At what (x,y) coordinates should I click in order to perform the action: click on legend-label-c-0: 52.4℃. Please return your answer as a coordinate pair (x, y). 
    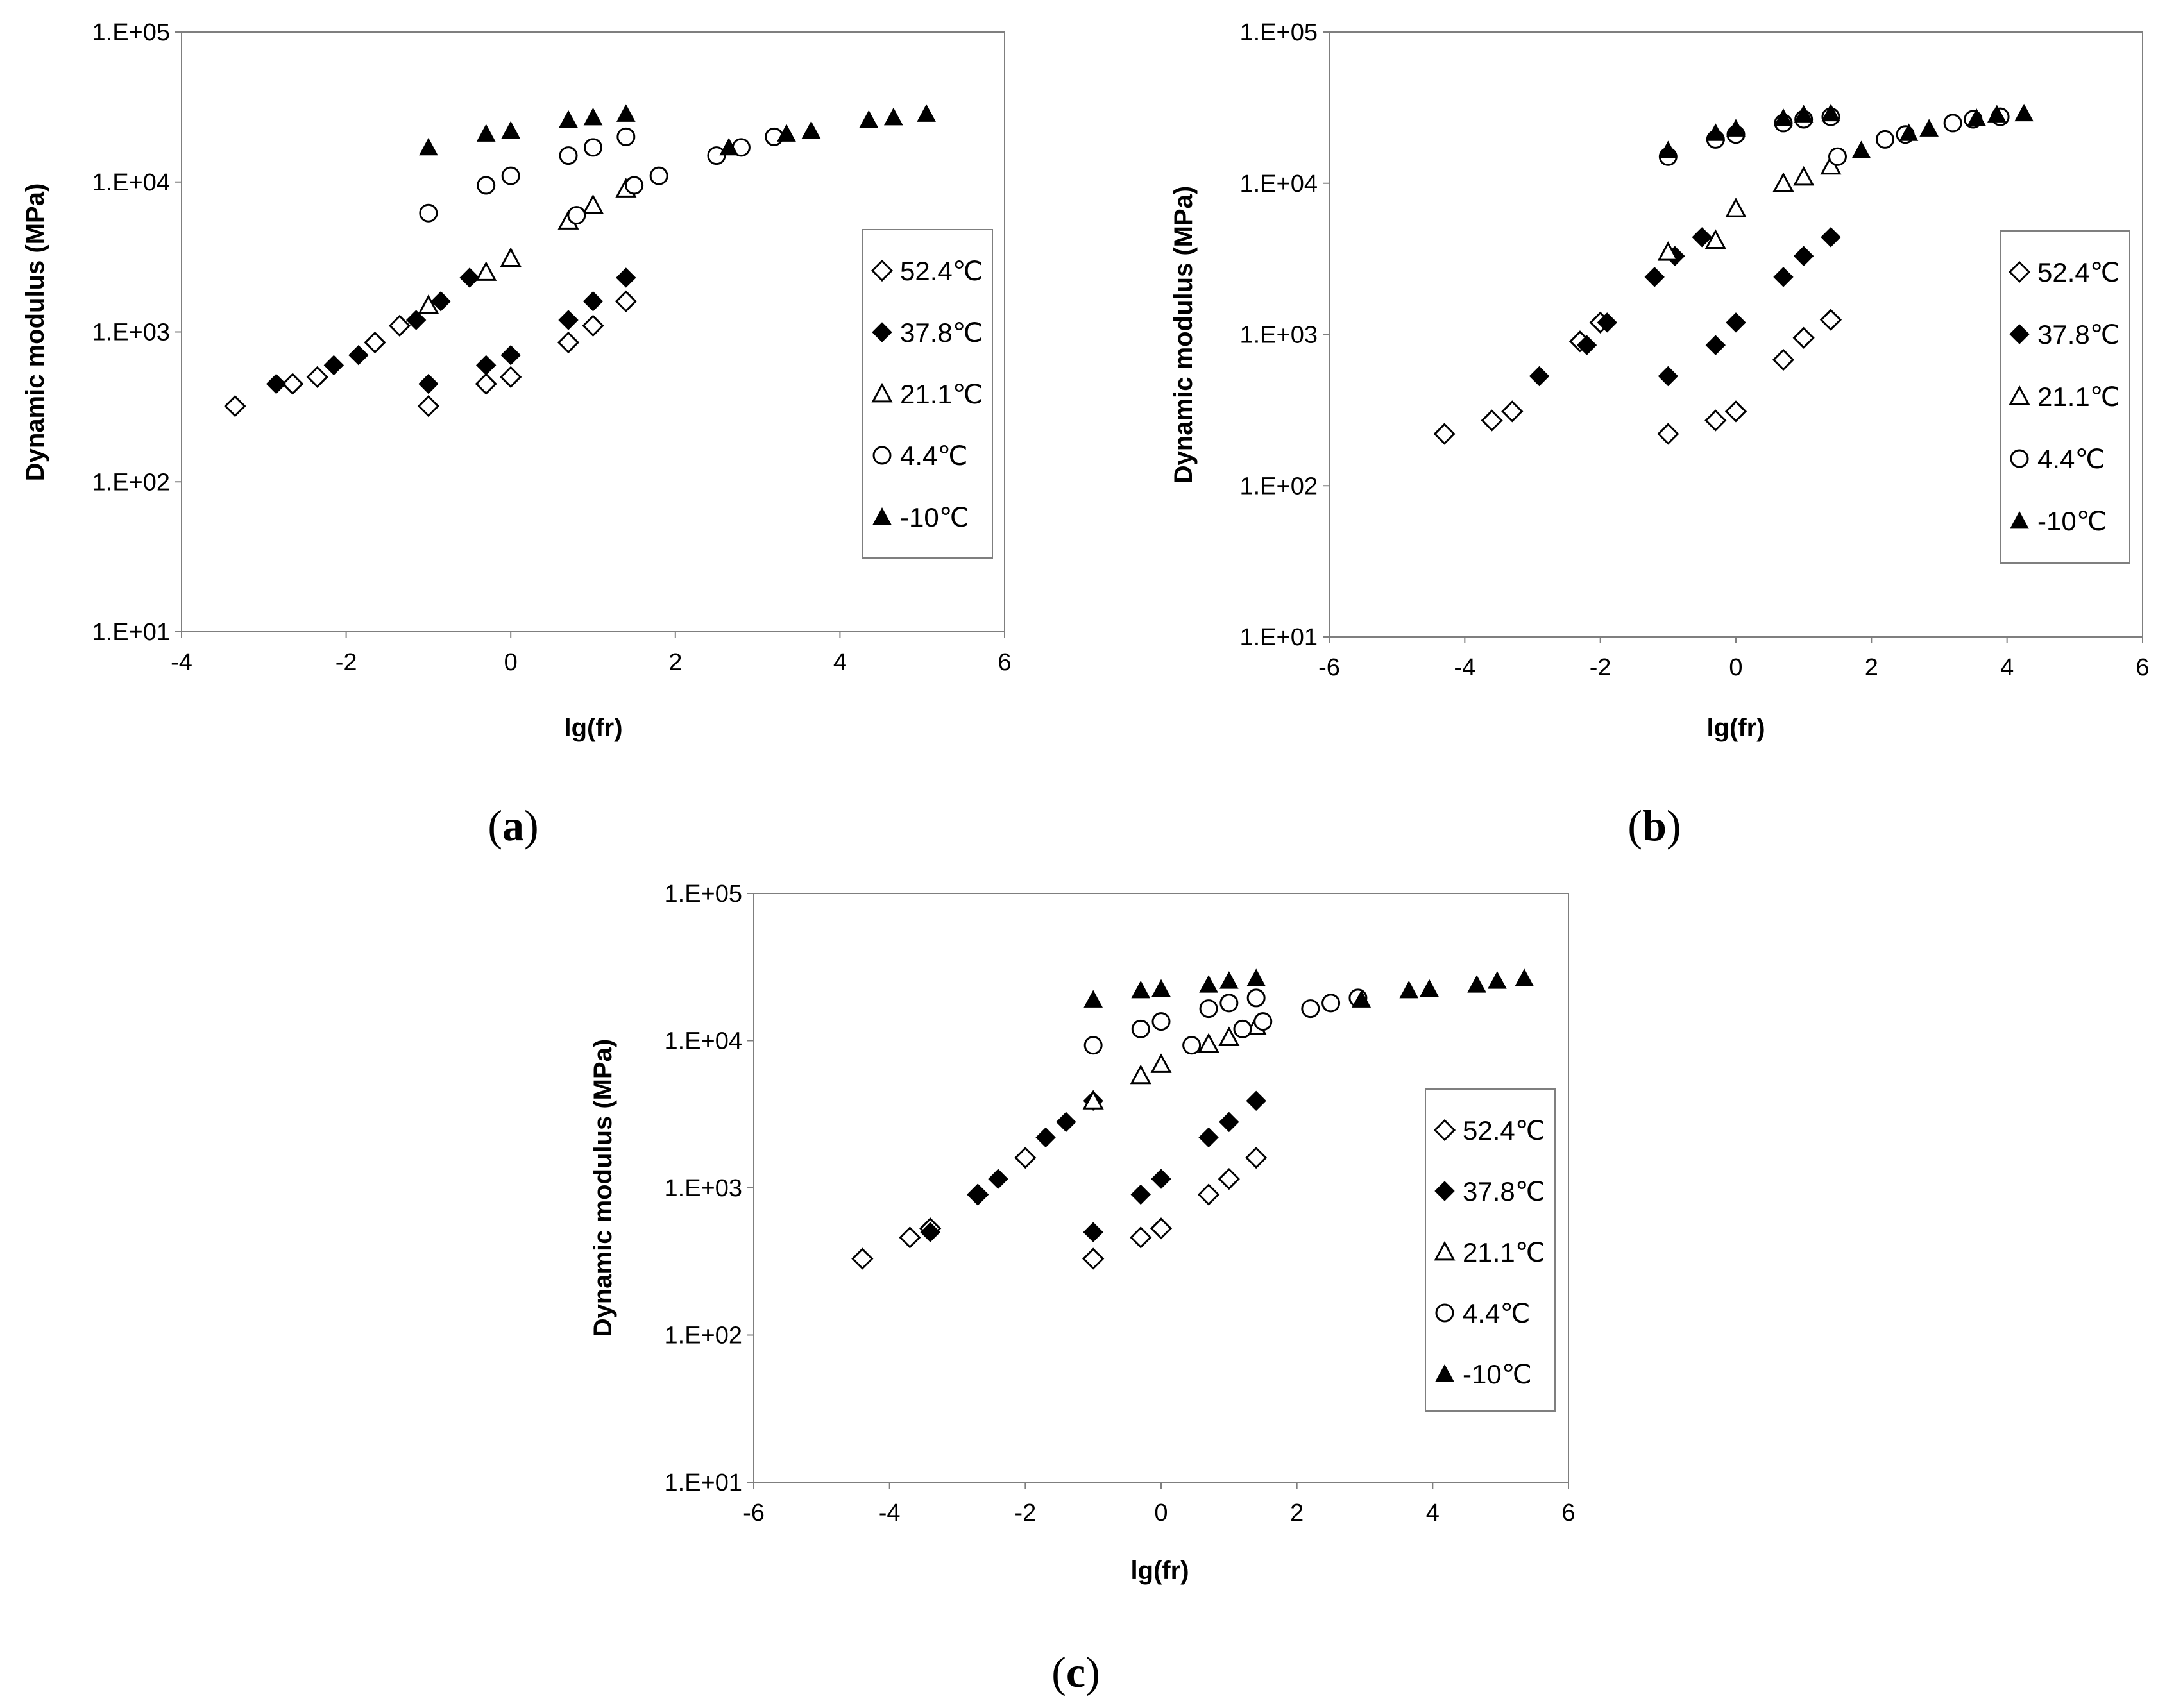
    Looking at the image, I should click on (1504, 1130).